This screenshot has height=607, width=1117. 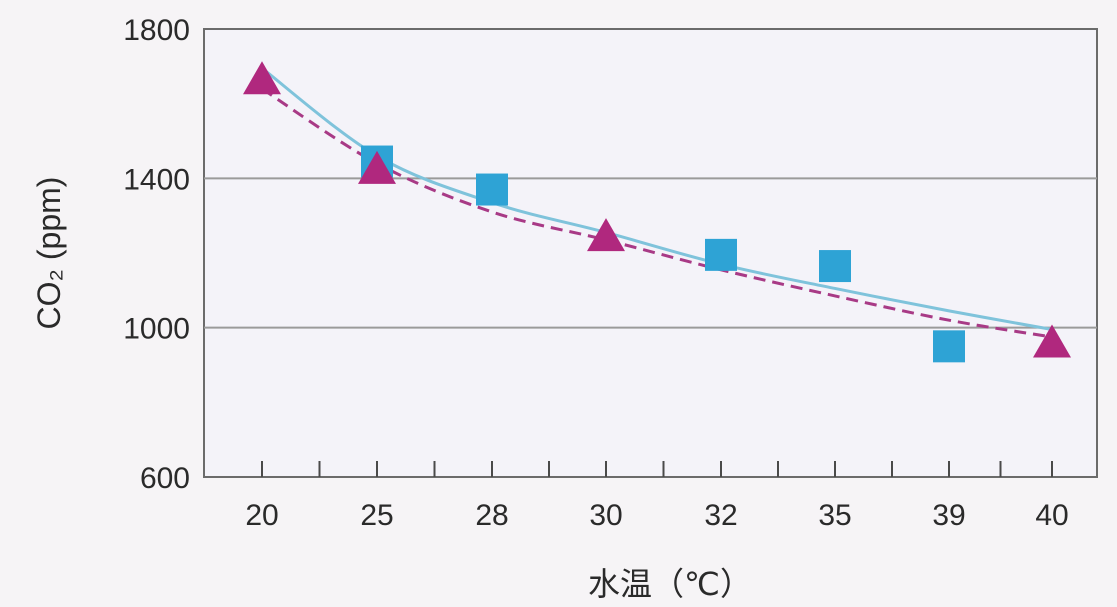 I want to click on x-tick-label: 20, so click(x=261, y=515).